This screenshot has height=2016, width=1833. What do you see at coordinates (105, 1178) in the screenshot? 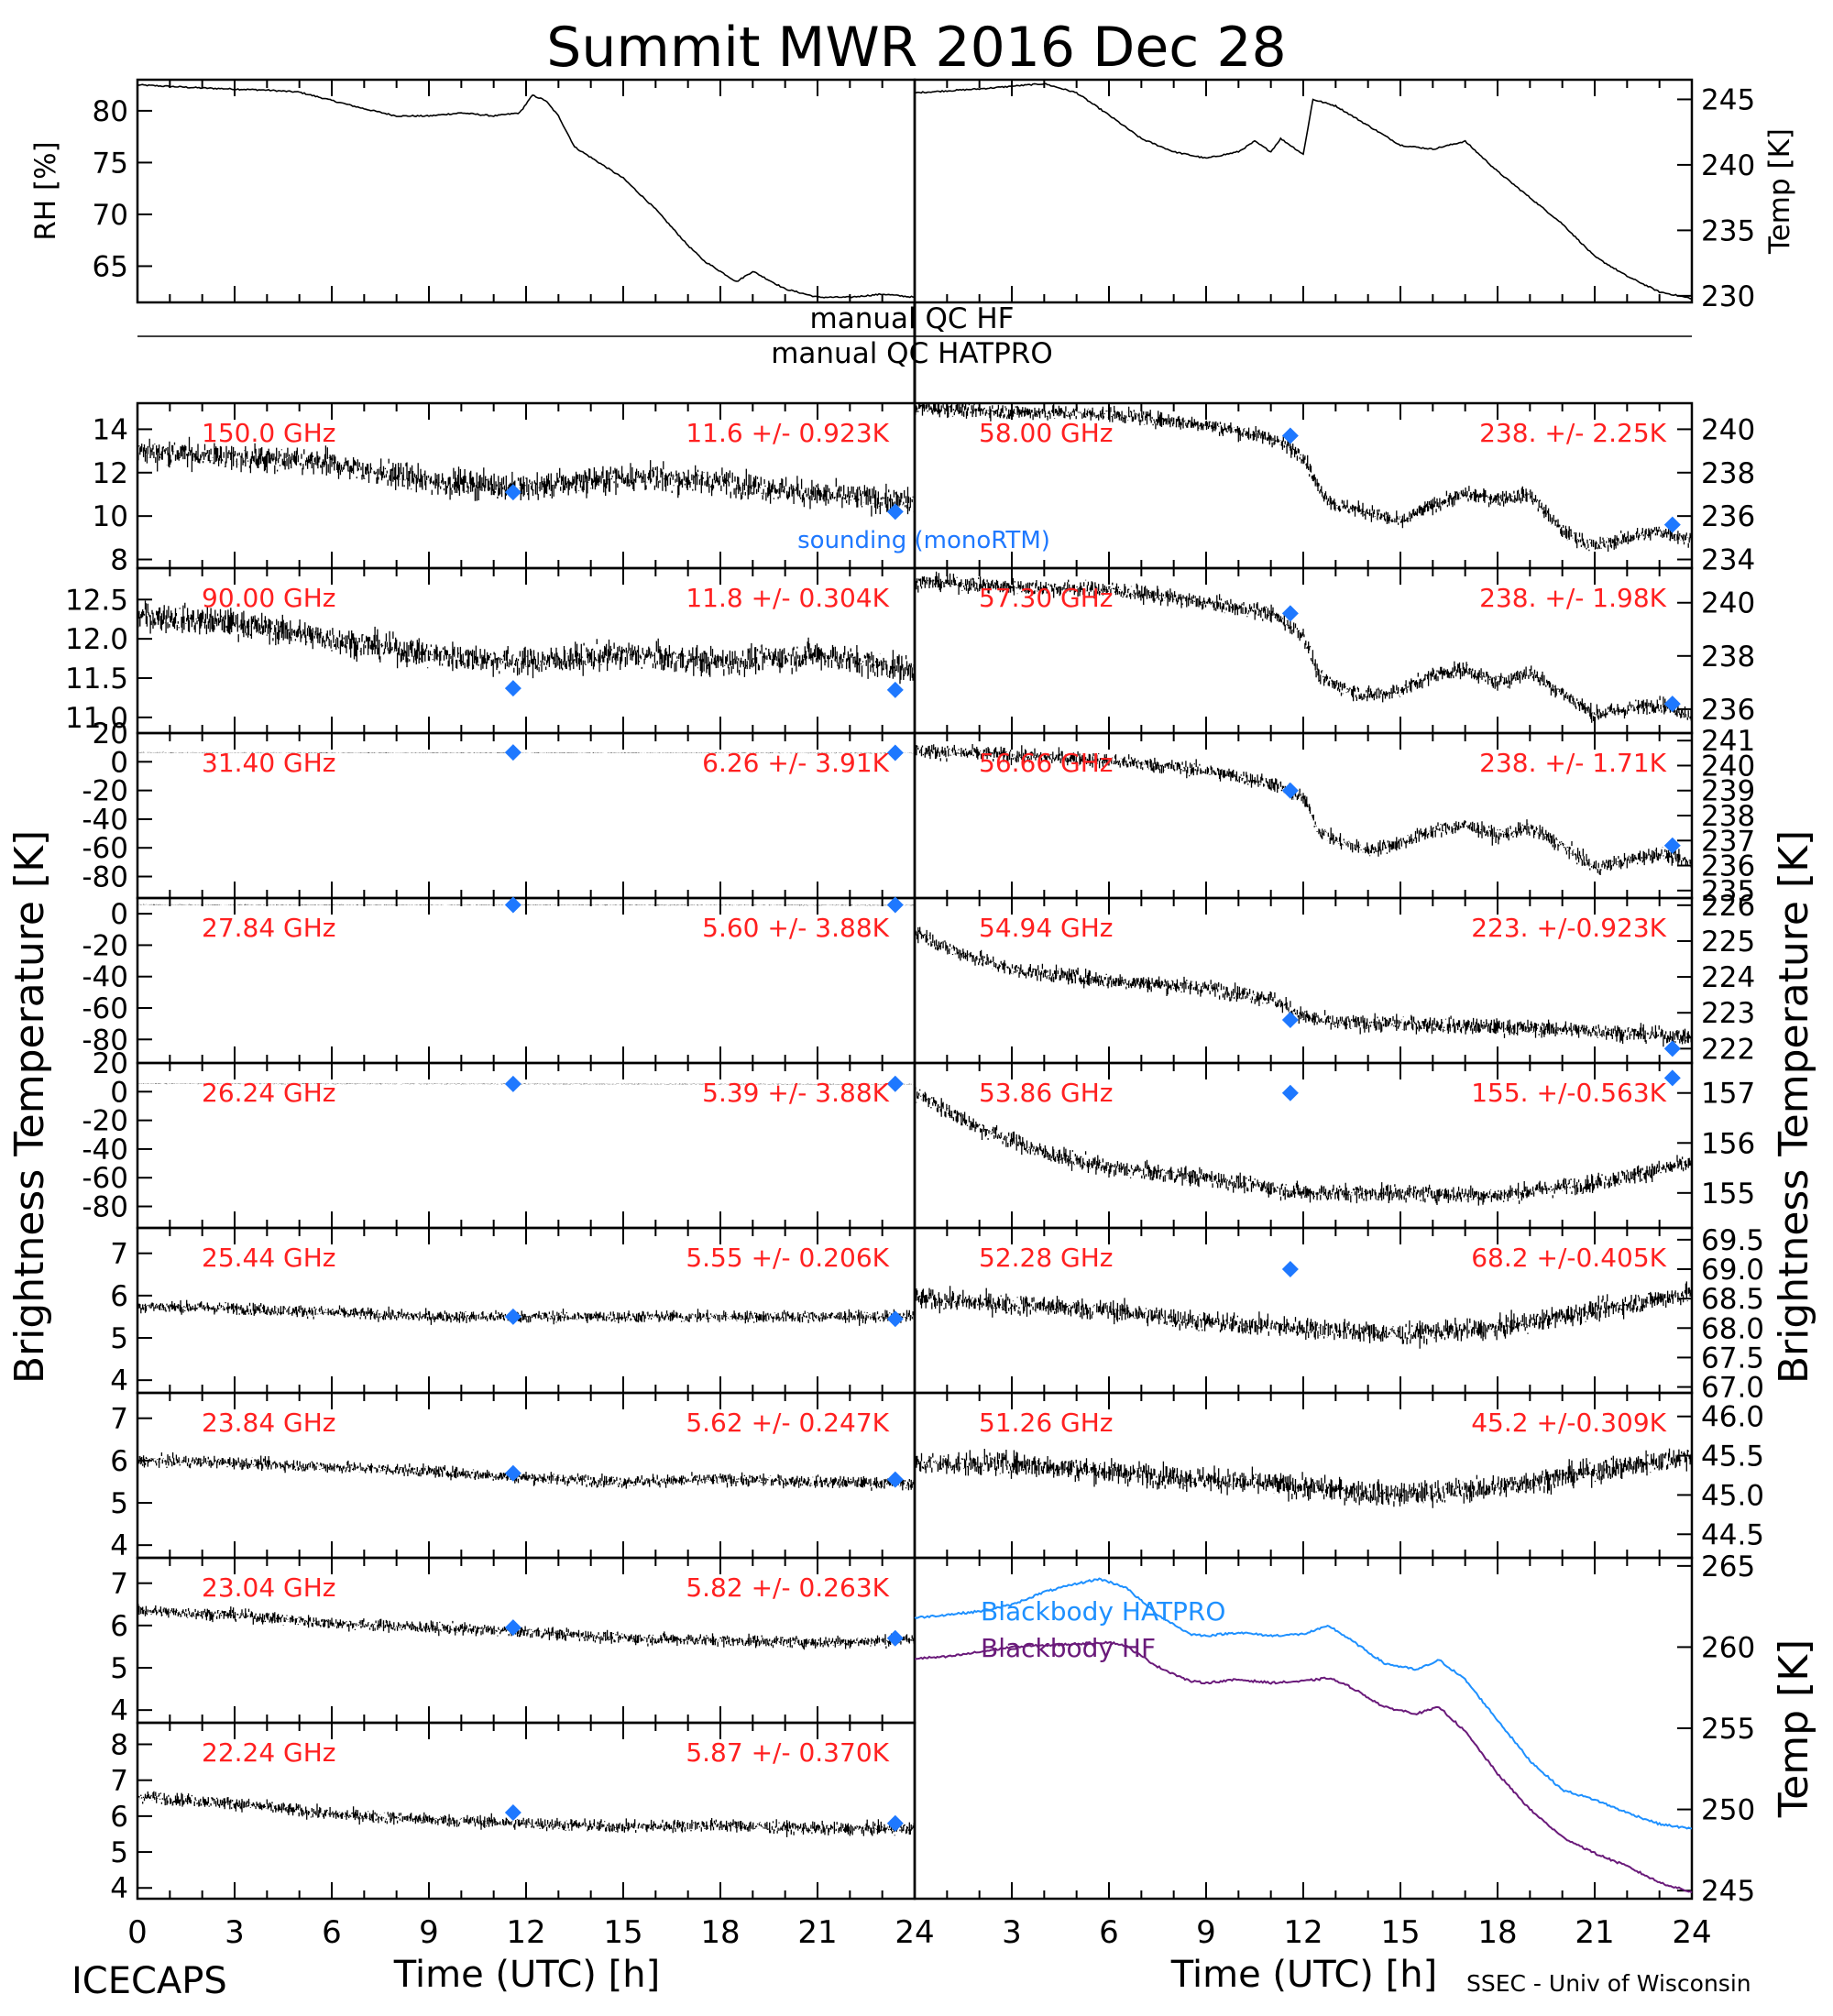
I see `y-tick-label: -60` at bounding box center [105, 1178].